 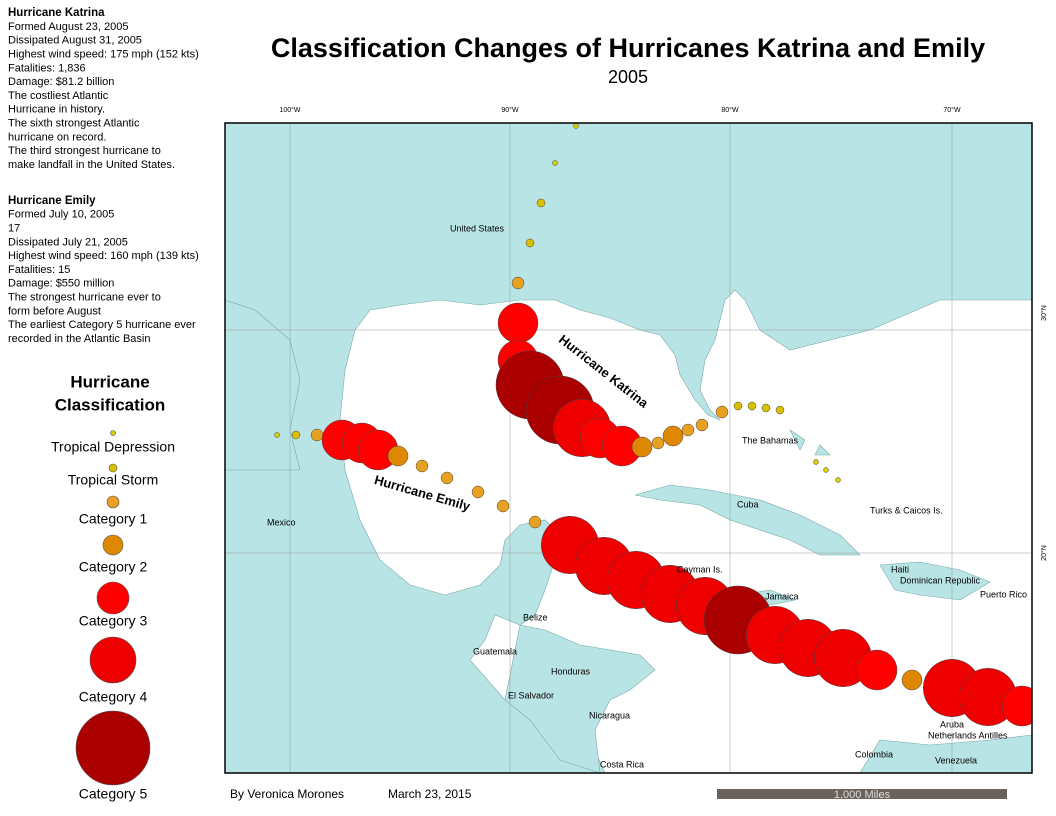 I want to click on legend-label: Tropical Storm, so click(x=113, y=480).